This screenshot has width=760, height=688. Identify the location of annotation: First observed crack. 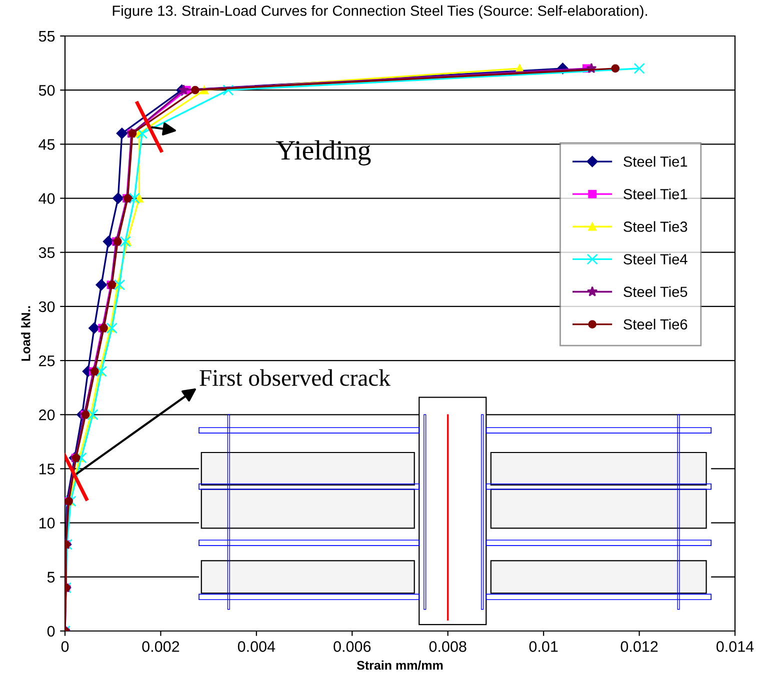
(295, 377).